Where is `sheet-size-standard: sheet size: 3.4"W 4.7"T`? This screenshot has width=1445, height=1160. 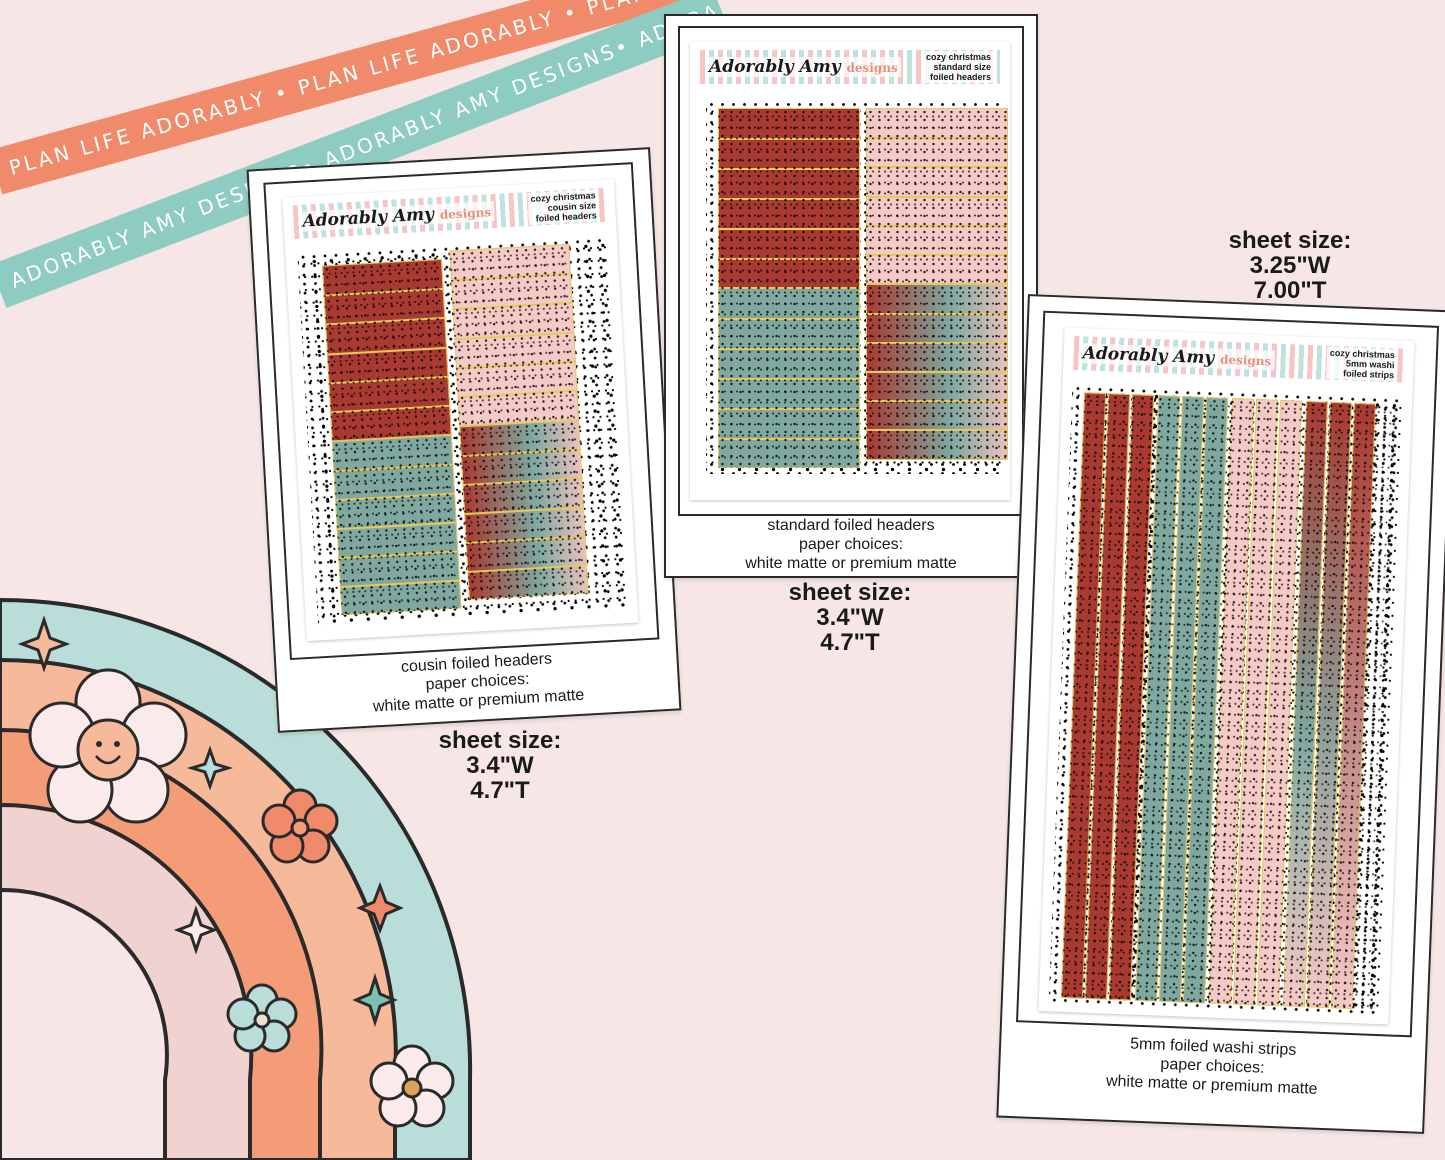 sheet-size-standard: sheet size: 3.4"W 4.7"T is located at coordinates (850, 617).